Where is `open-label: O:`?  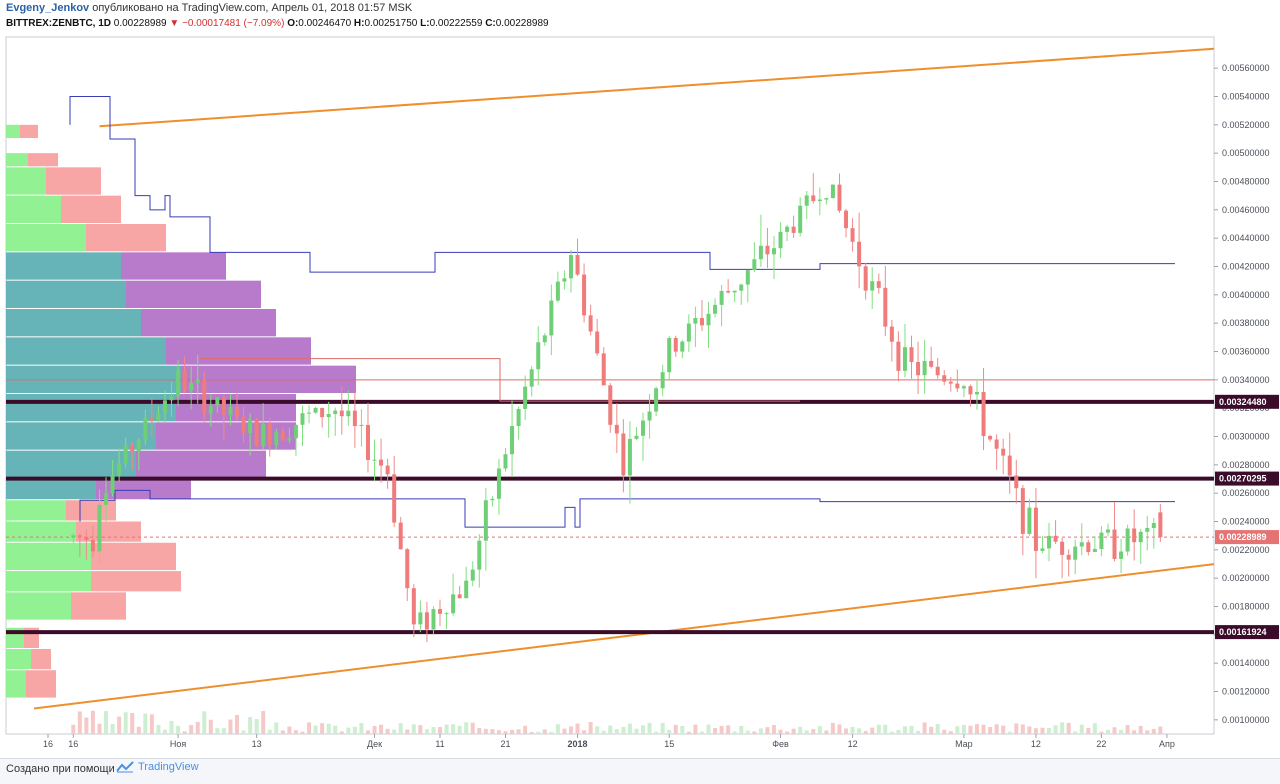 open-label: O: is located at coordinates (293, 23).